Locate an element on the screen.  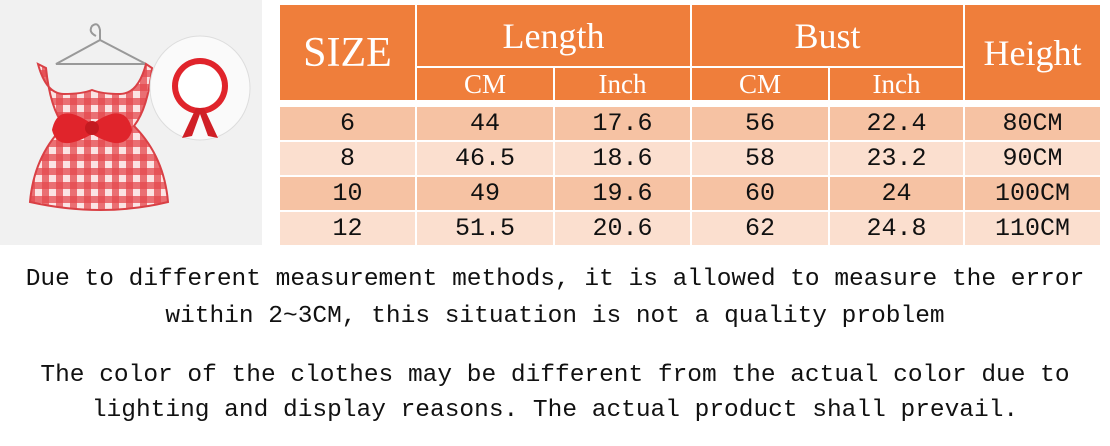
product-photo is located at coordinates (131, 122).